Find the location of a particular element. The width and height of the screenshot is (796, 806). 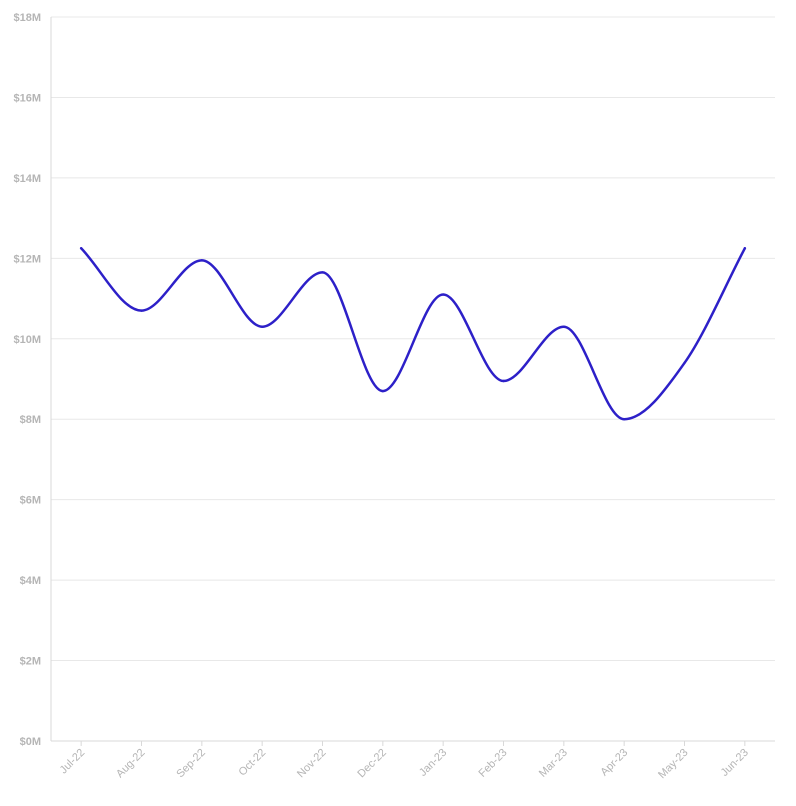

x-tick-label: May-23 is located at coordinates (673, 764).